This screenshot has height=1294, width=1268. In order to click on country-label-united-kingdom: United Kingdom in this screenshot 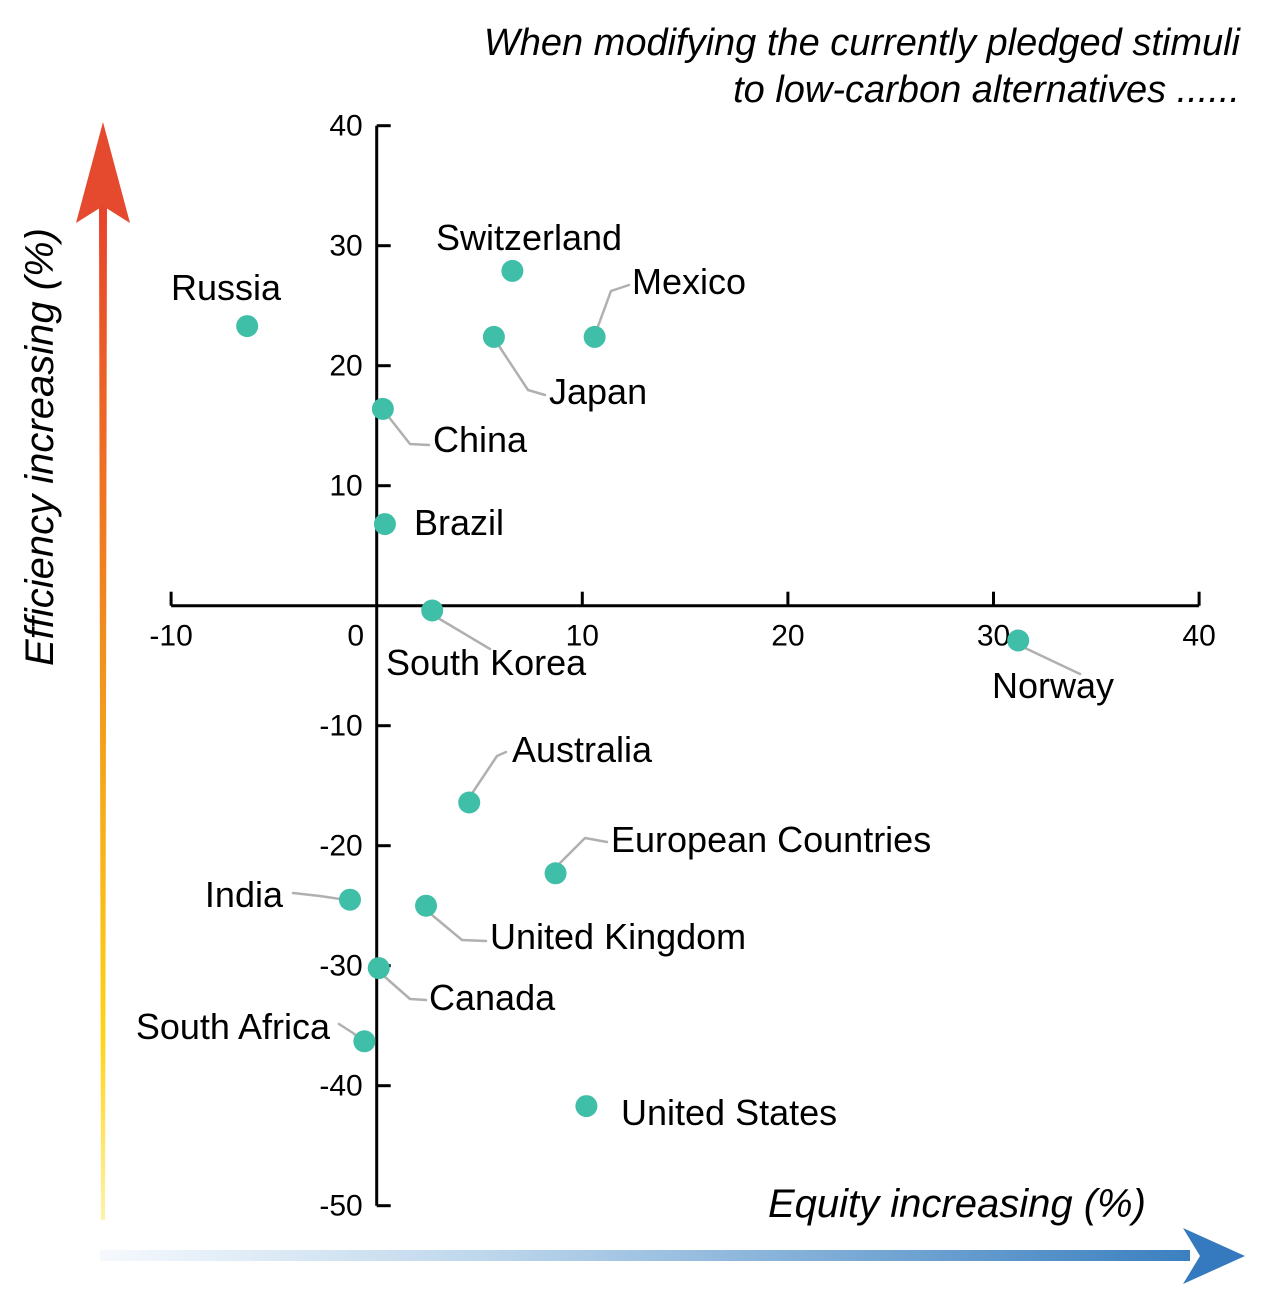, I will do `click(618, 936)`.